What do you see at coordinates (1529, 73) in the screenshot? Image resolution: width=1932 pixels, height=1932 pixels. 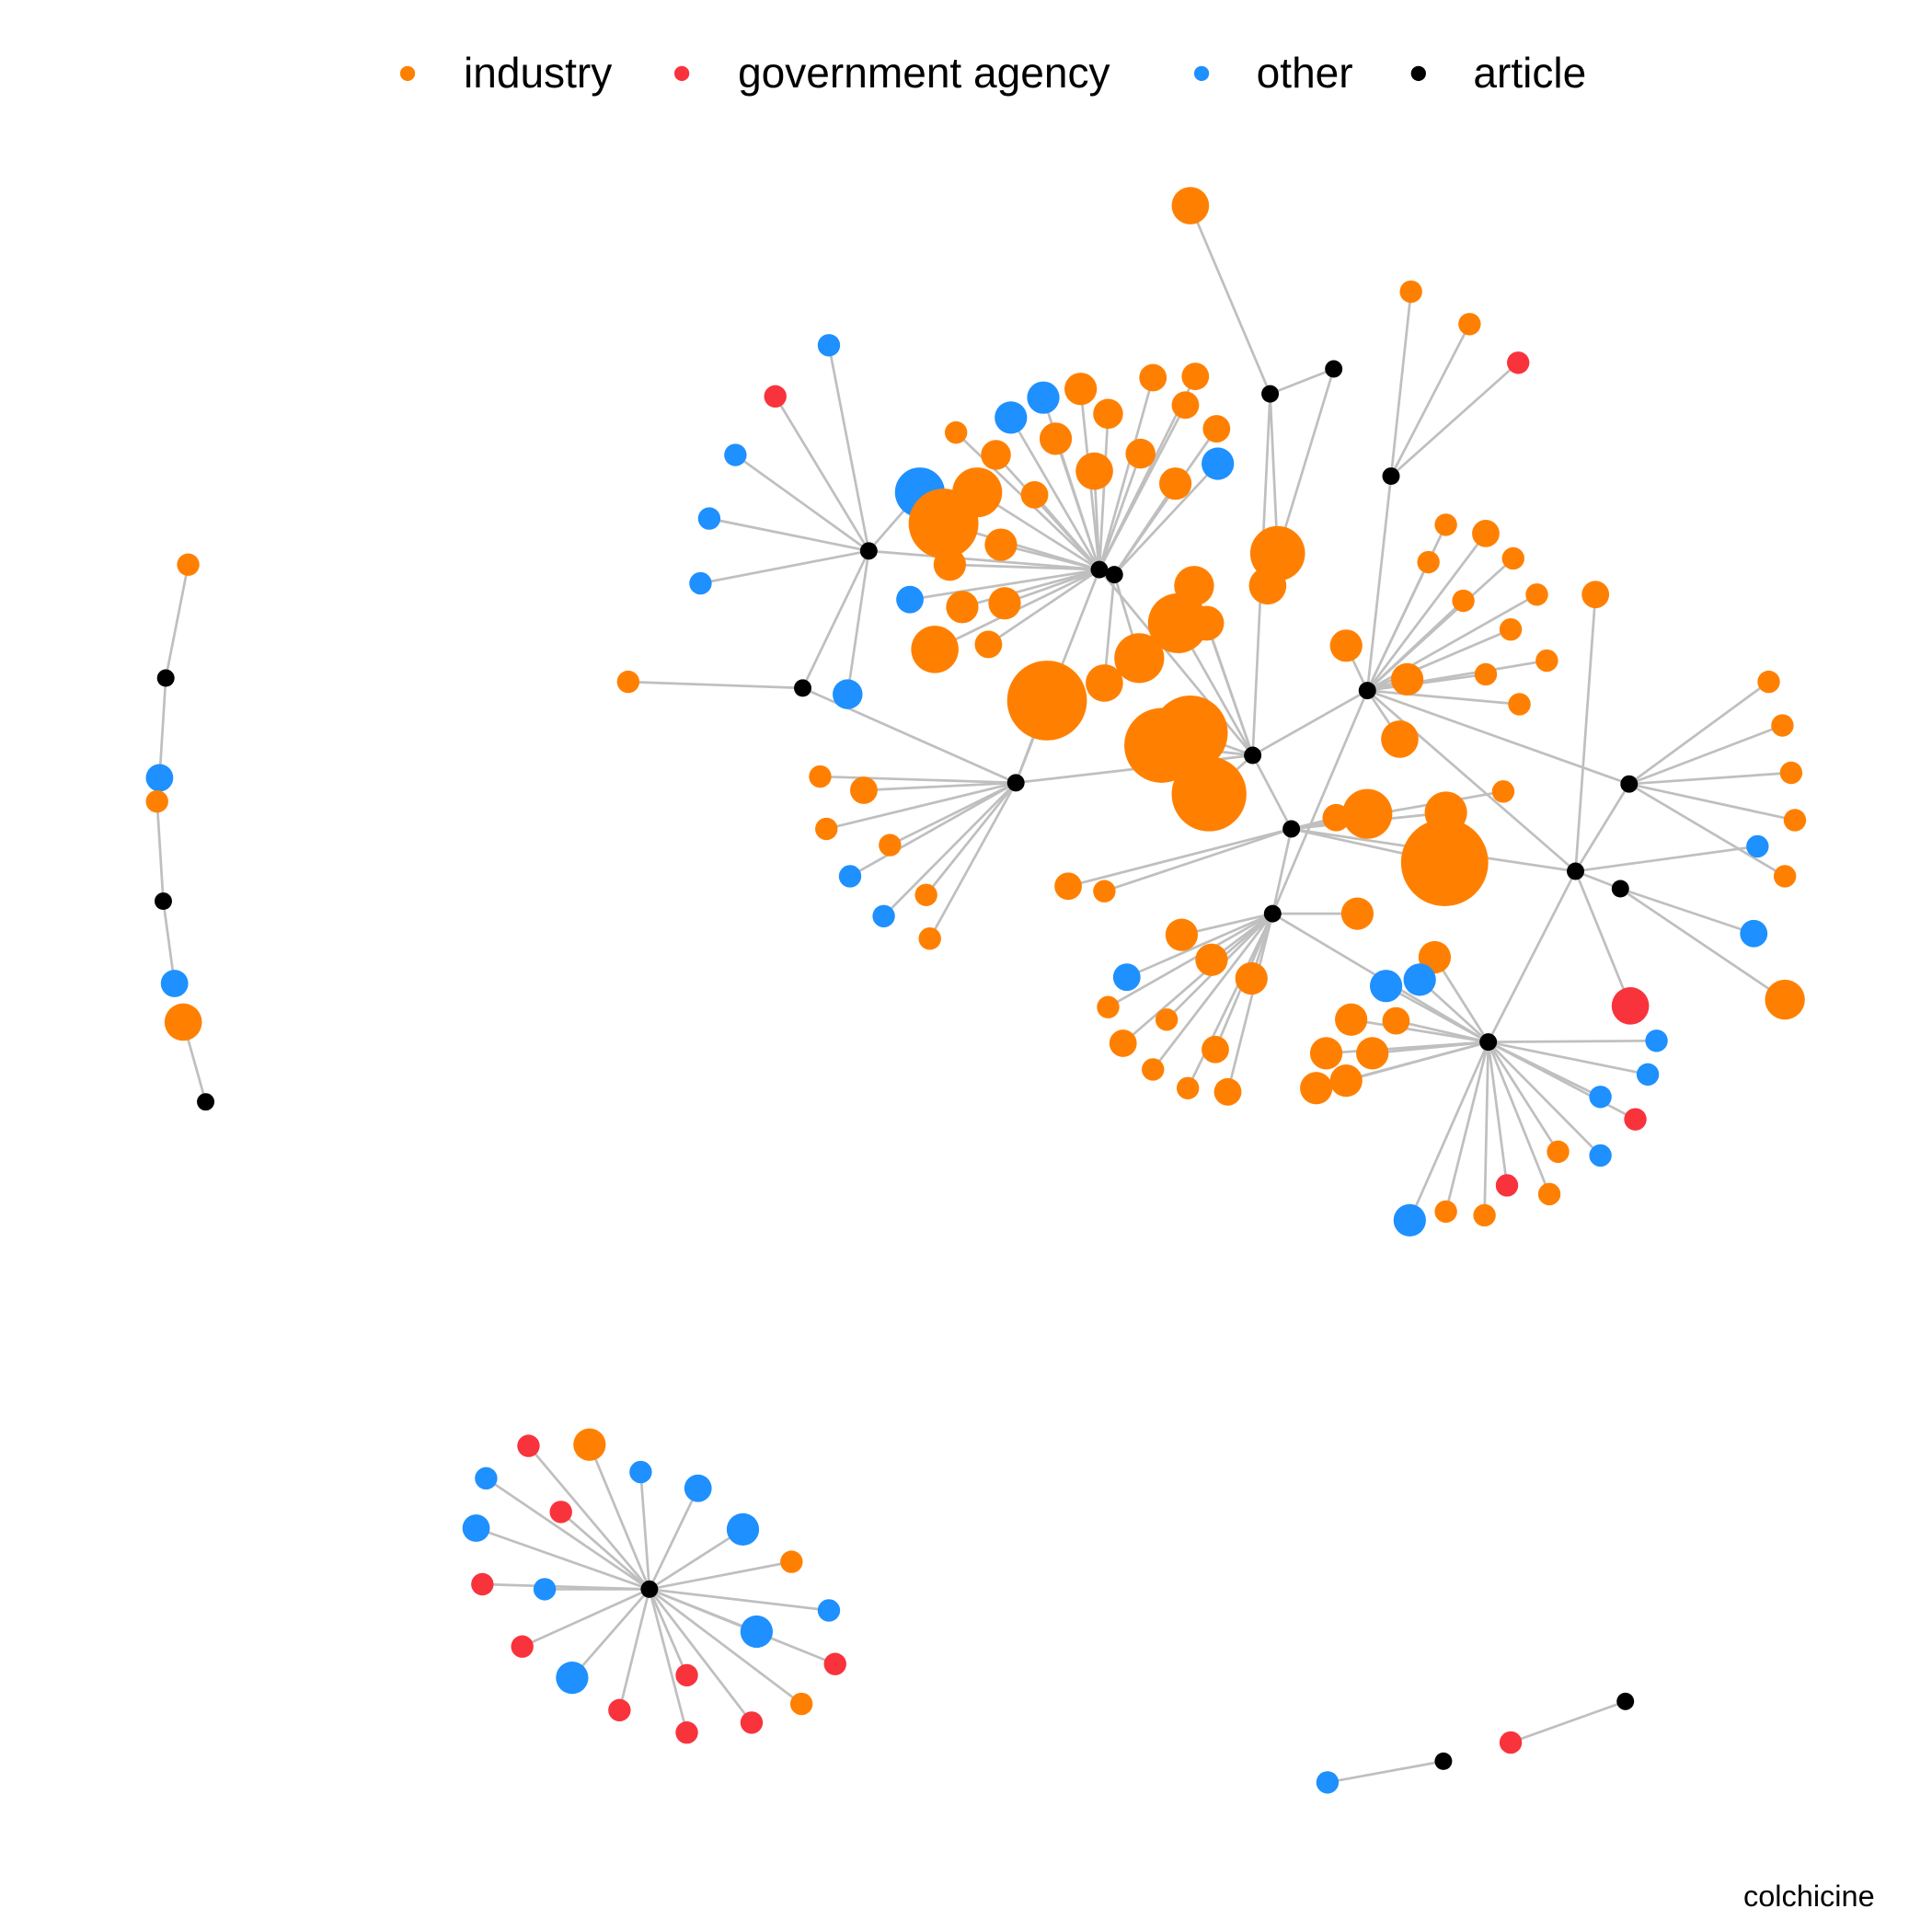 I see `legend-label: article` at bounding box center [1529, 73].